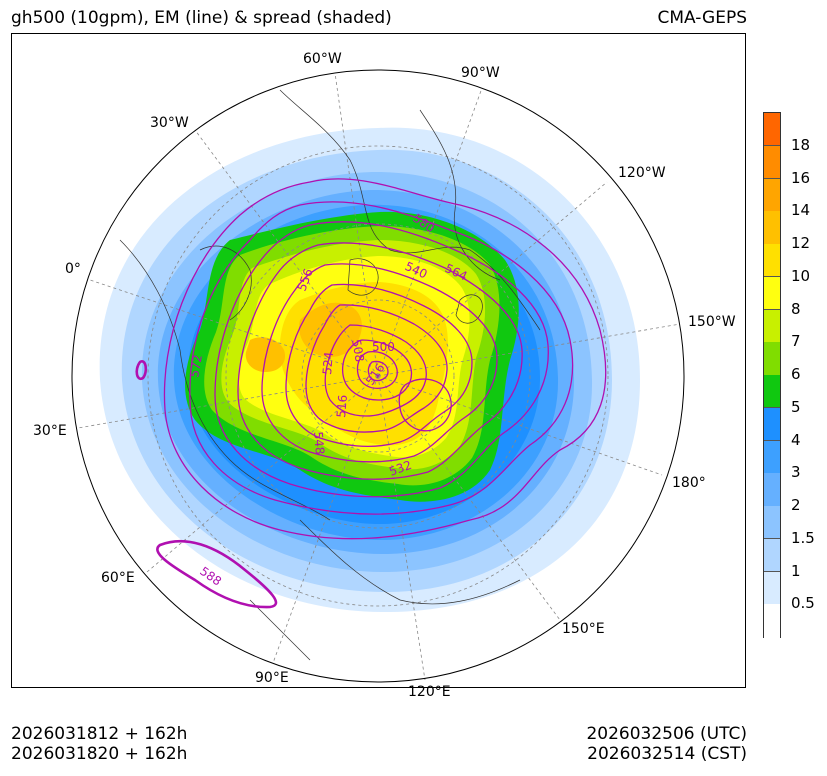 This screenshot has height=776, width=827. What do you see at coordinates (319, 443) in the screenshot?
I see `contour-label: 548` at bounding box center [319, 443].